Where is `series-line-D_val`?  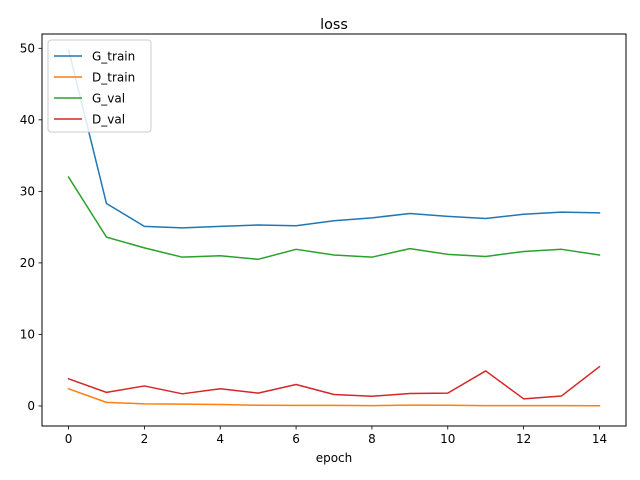 series-line-D_val is located at coordinates (334, 382).